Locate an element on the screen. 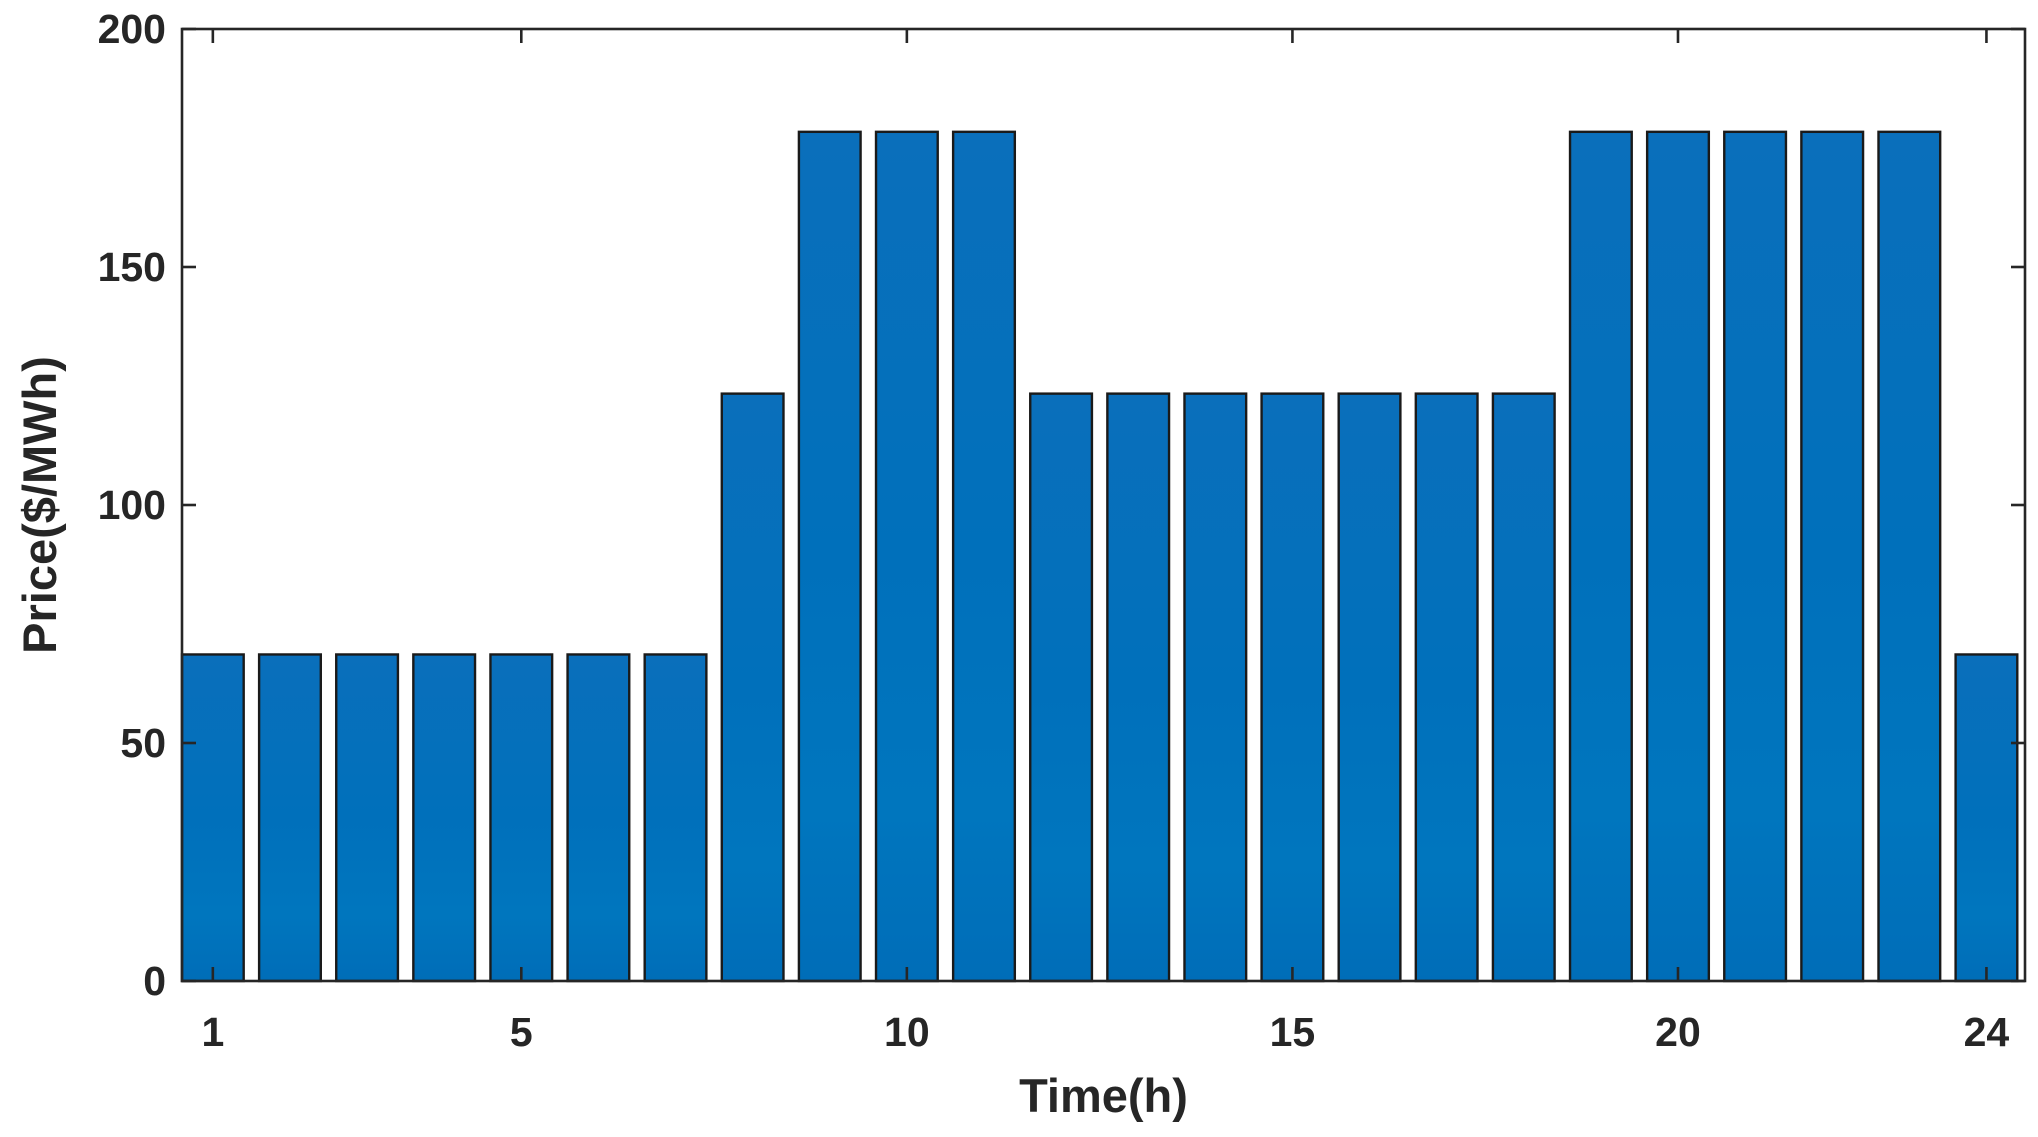  x-tick-label-20: 20 is located at coordinates (1678, 1032).